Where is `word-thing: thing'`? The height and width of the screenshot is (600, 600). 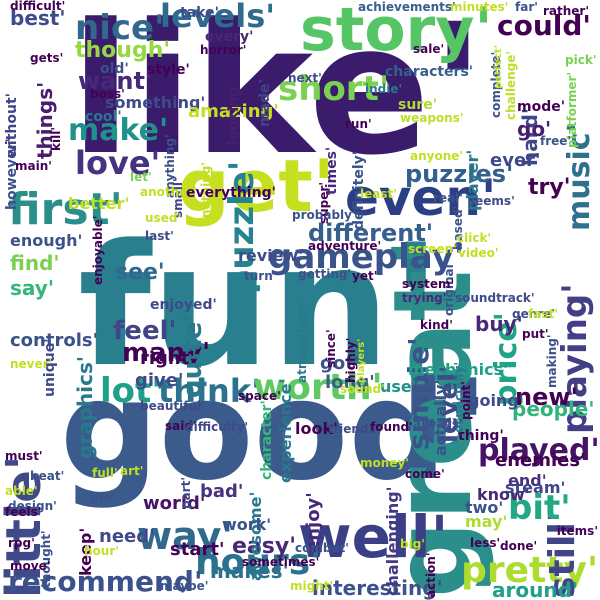
word-thing: thing' is located at coordinates (481, 436).